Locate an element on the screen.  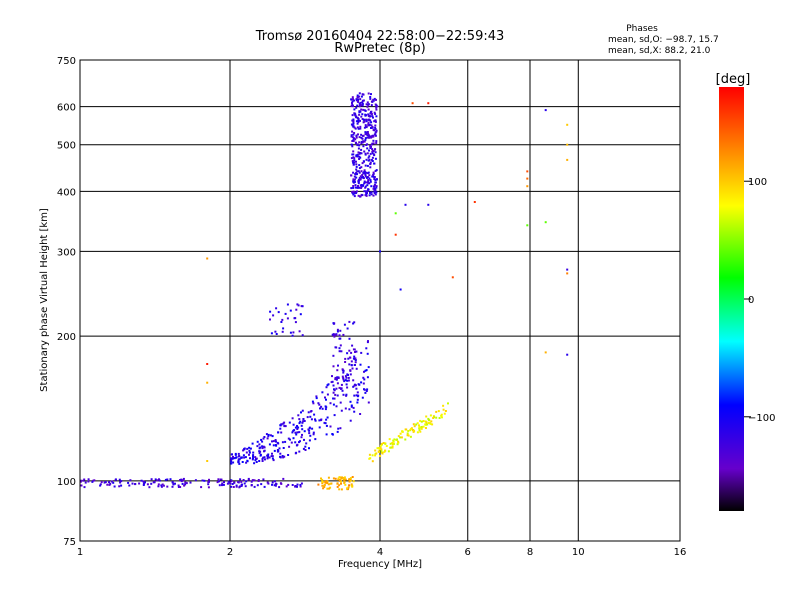
colorbar-tick-label: 0 is located at coordinates (751, 300).